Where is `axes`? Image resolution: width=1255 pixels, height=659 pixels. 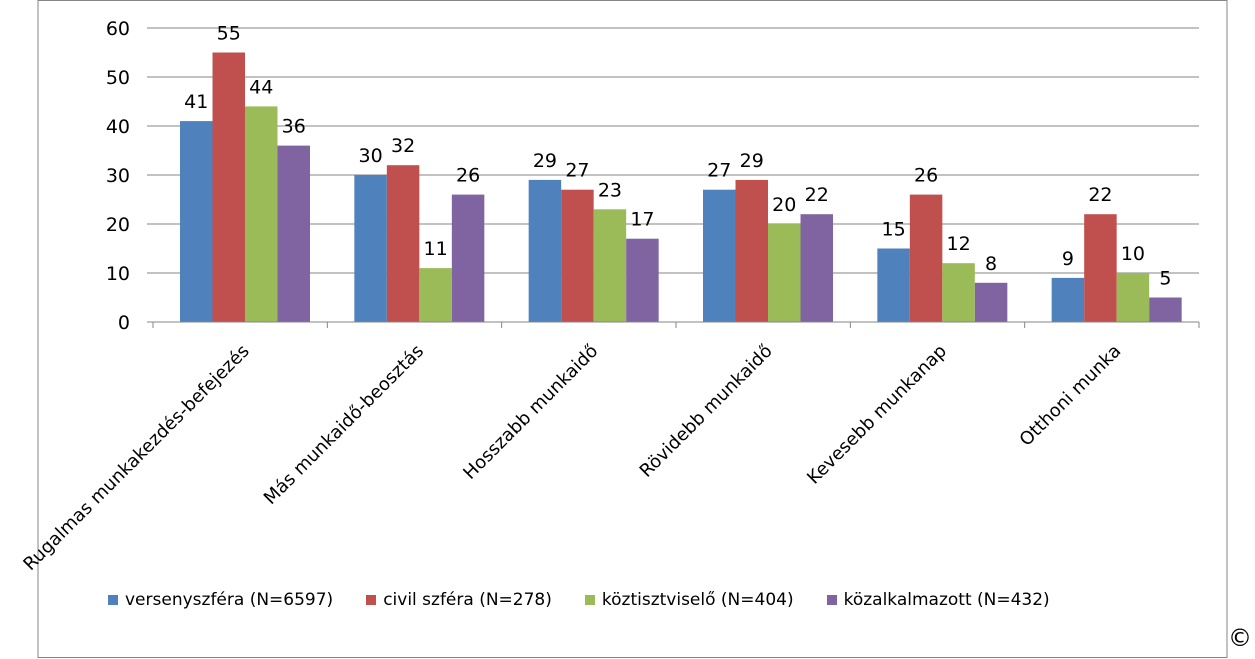 axes is located at coordinates (676, 324).